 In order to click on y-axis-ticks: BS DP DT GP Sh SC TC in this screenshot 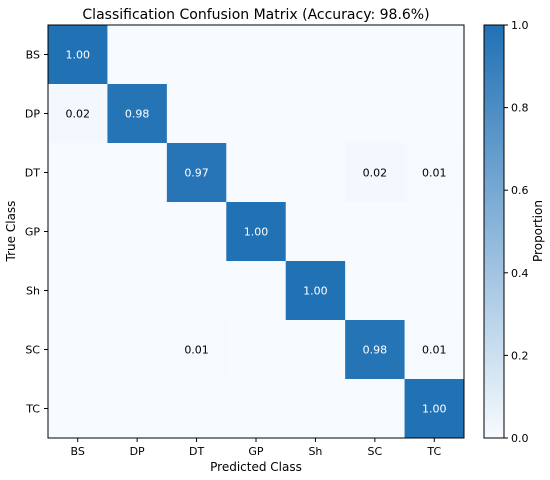, I will do `click(36, 232)`.